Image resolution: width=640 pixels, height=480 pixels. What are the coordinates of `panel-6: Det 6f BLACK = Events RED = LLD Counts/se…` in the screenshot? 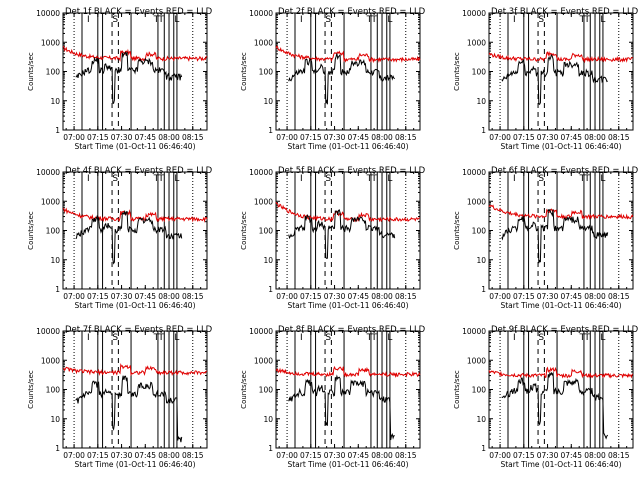 It's located at (546, 238).